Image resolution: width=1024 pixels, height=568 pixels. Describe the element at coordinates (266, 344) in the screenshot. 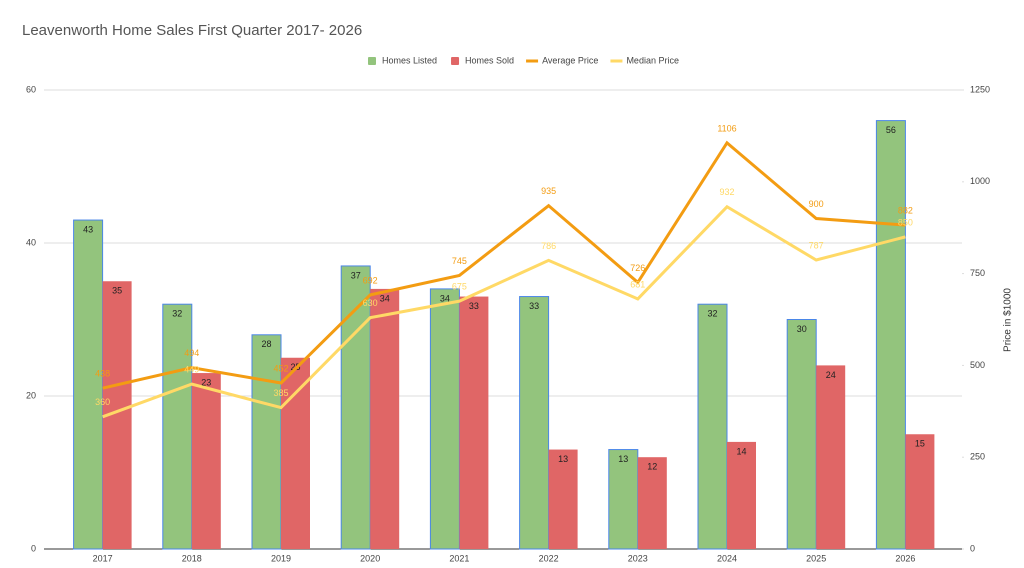

I see `bar-value-label: 28` at that location.